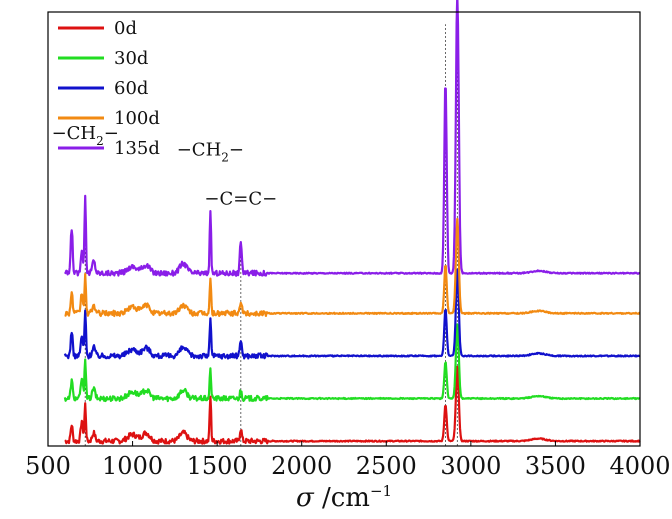 The width and height of the screenshot is (672, 519). What do you see at coordinates (348, 460) in the screenshot?
I see `x-axis-ticks: 500 1000 1500 2000 2500 3000 3500 4000` at bounding box center [348, 460].